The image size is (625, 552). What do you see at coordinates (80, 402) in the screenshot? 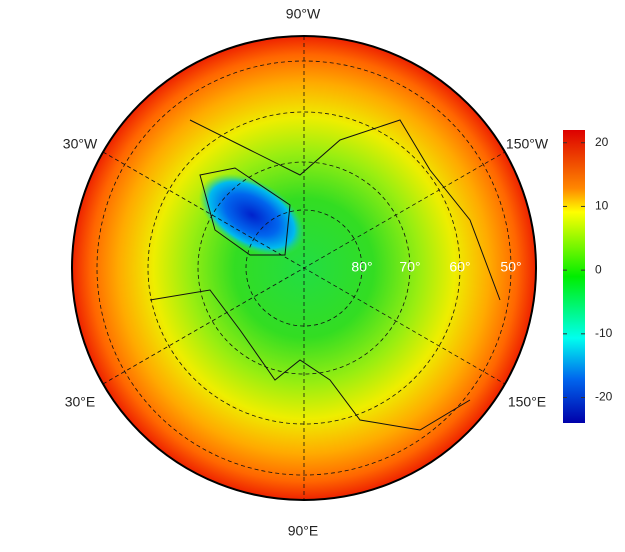
I see `longitude-label: 30°E` at bounding box center [80, 402].